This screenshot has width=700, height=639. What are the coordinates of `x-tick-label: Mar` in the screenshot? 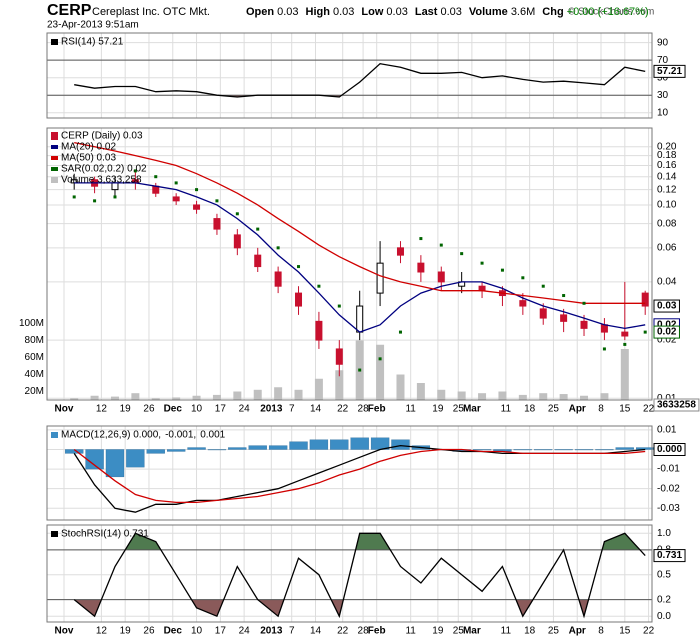 It's located at (472, 409).